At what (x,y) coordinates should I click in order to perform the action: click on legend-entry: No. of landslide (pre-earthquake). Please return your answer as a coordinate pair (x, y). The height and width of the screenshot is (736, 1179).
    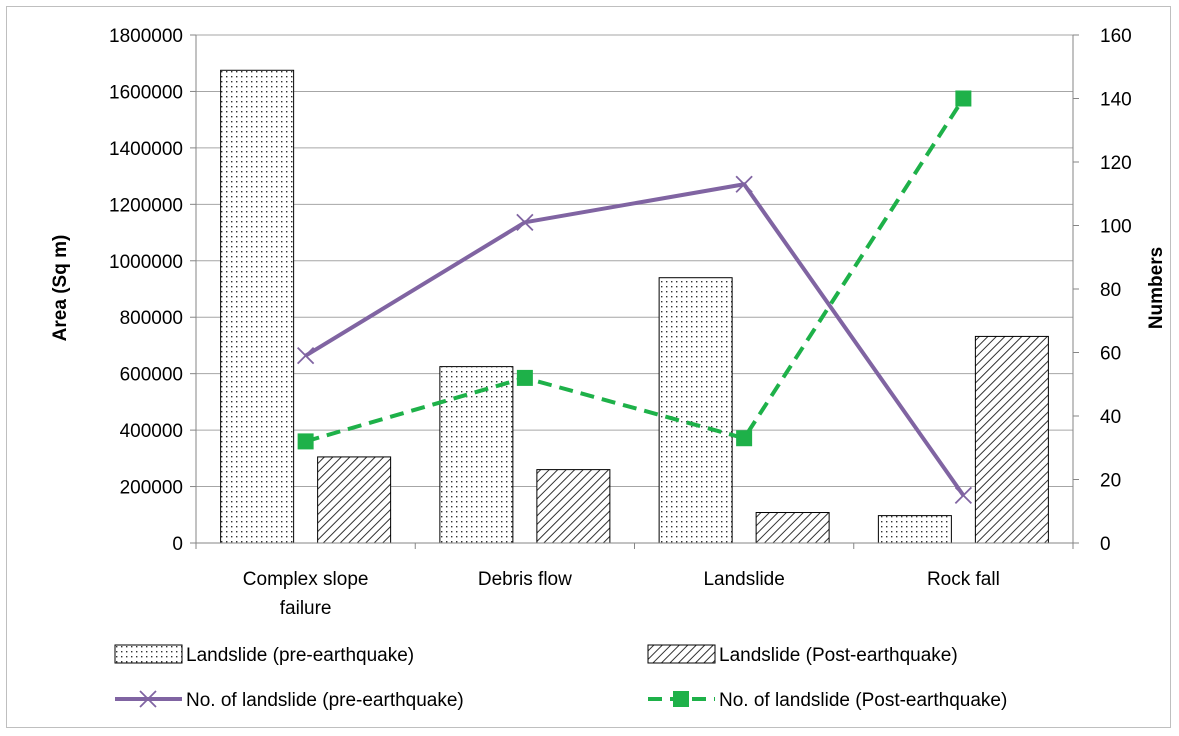
    Looking at the image, I should click on (289, 700).